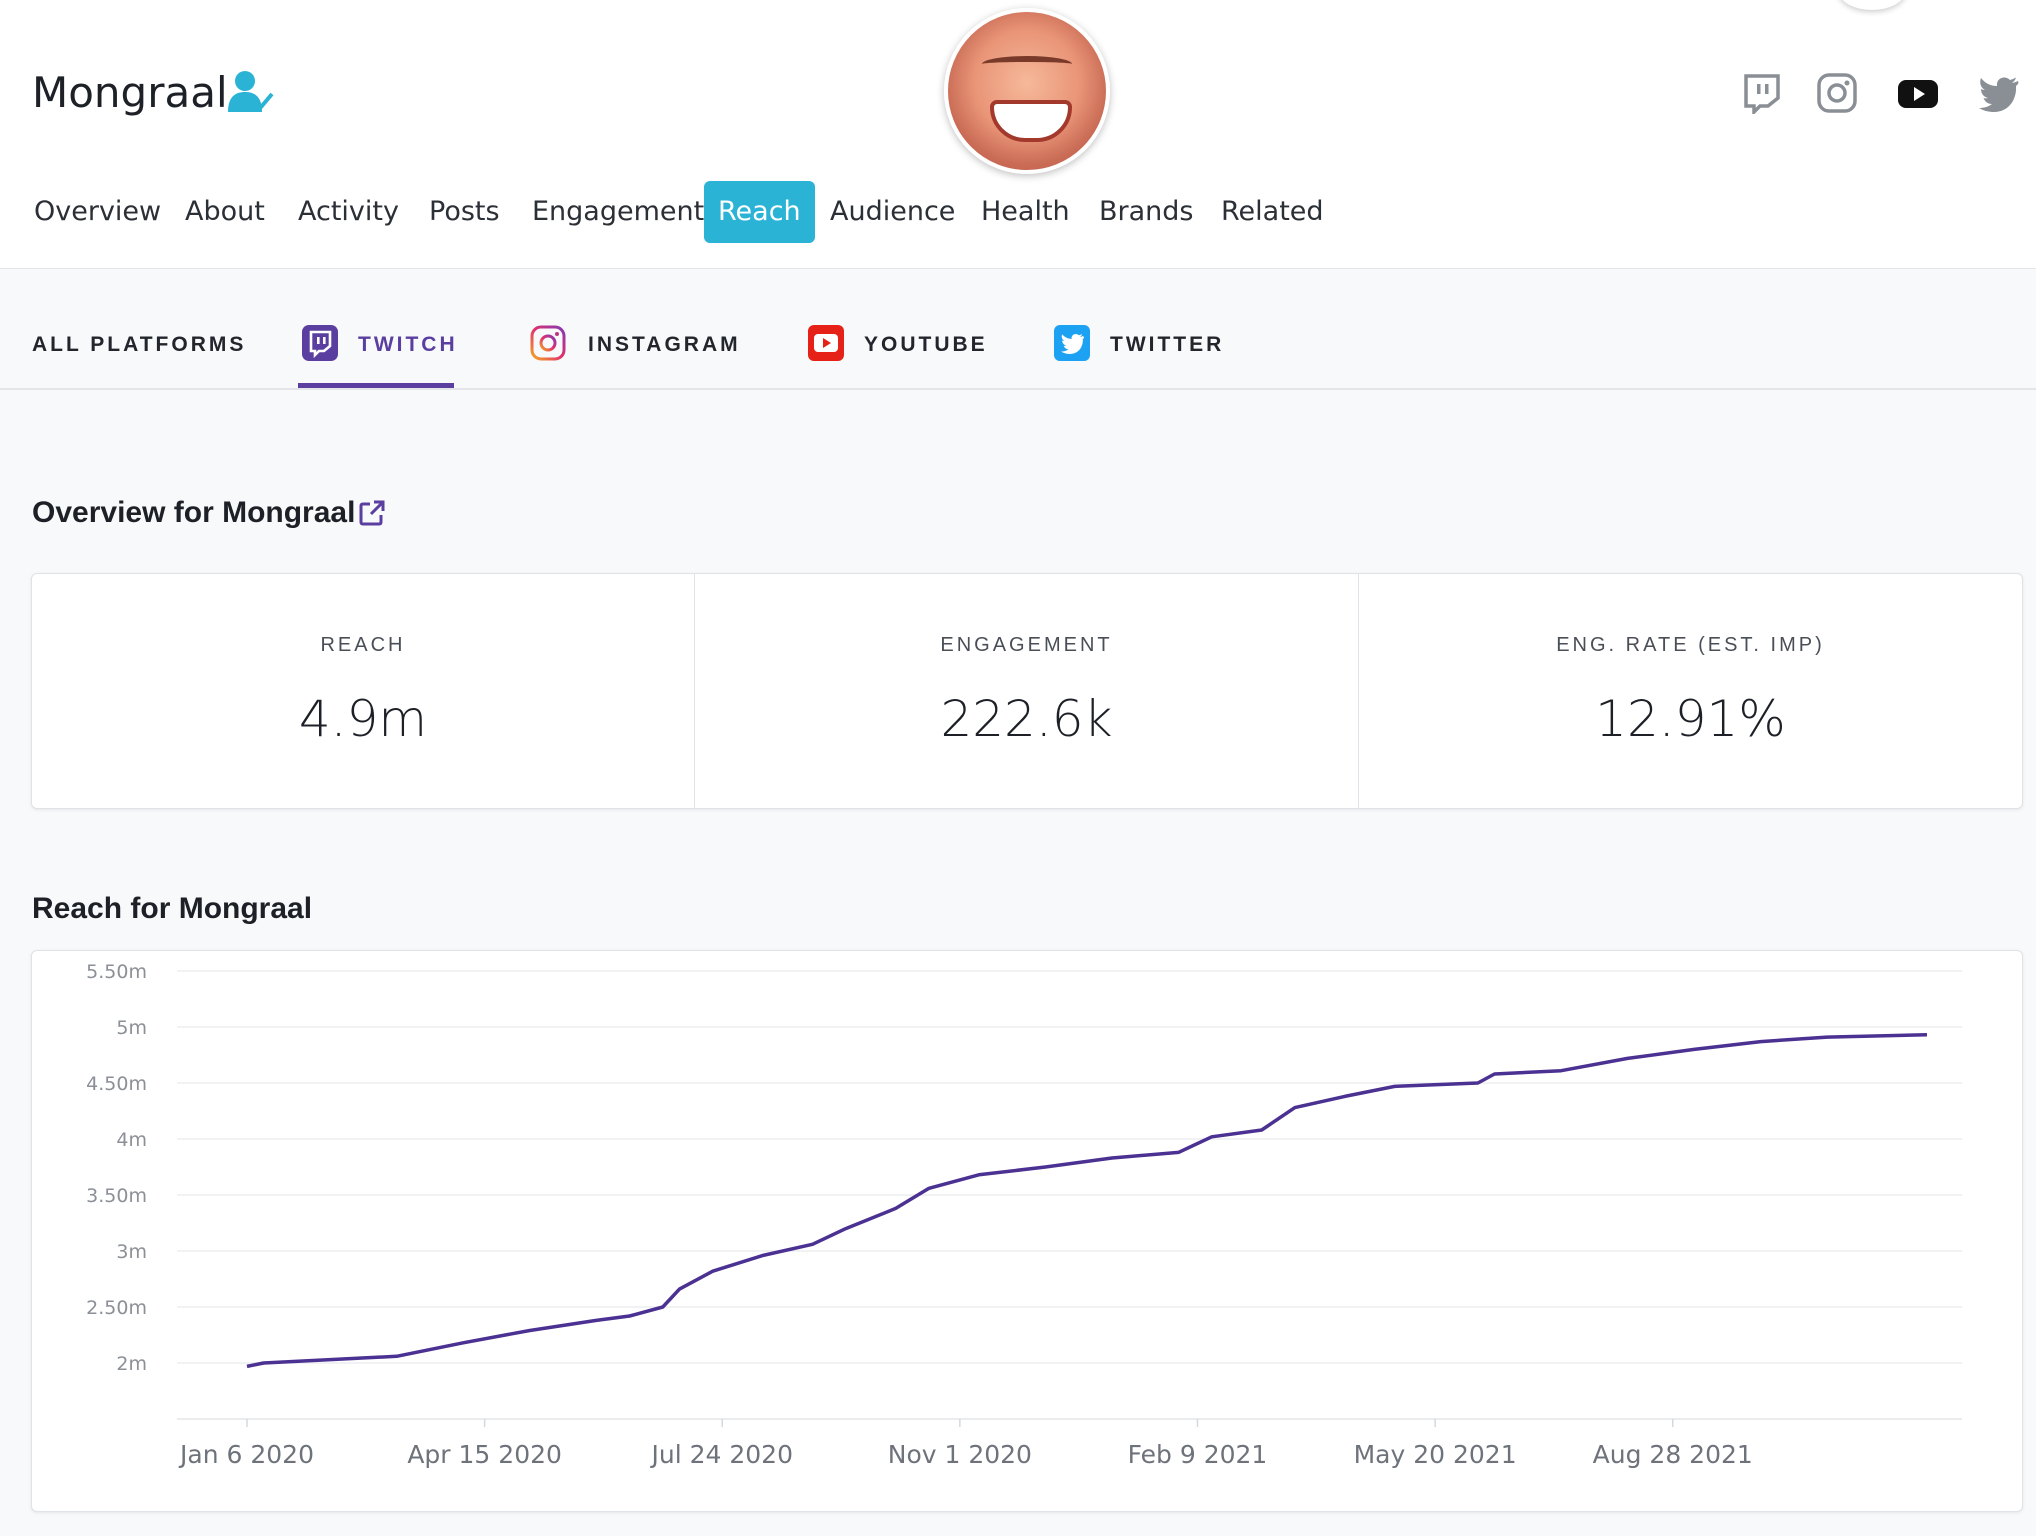  I want to click on menu-button, so click(1872, 5).